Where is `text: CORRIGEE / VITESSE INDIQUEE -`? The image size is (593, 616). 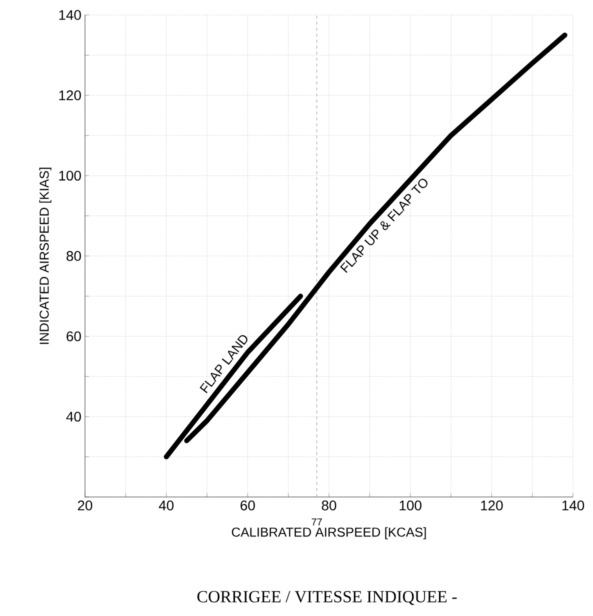
text: CORRIGEE / VITESSE INDIQUEE - is located at coordinates (327, 598).